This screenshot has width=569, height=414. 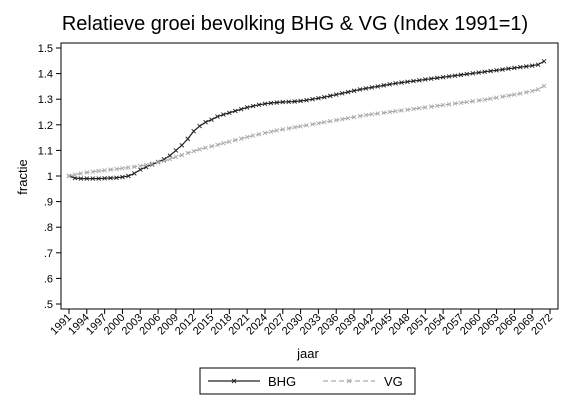 I want to click on legend-marker-bhg, so click(x=234, y=381).